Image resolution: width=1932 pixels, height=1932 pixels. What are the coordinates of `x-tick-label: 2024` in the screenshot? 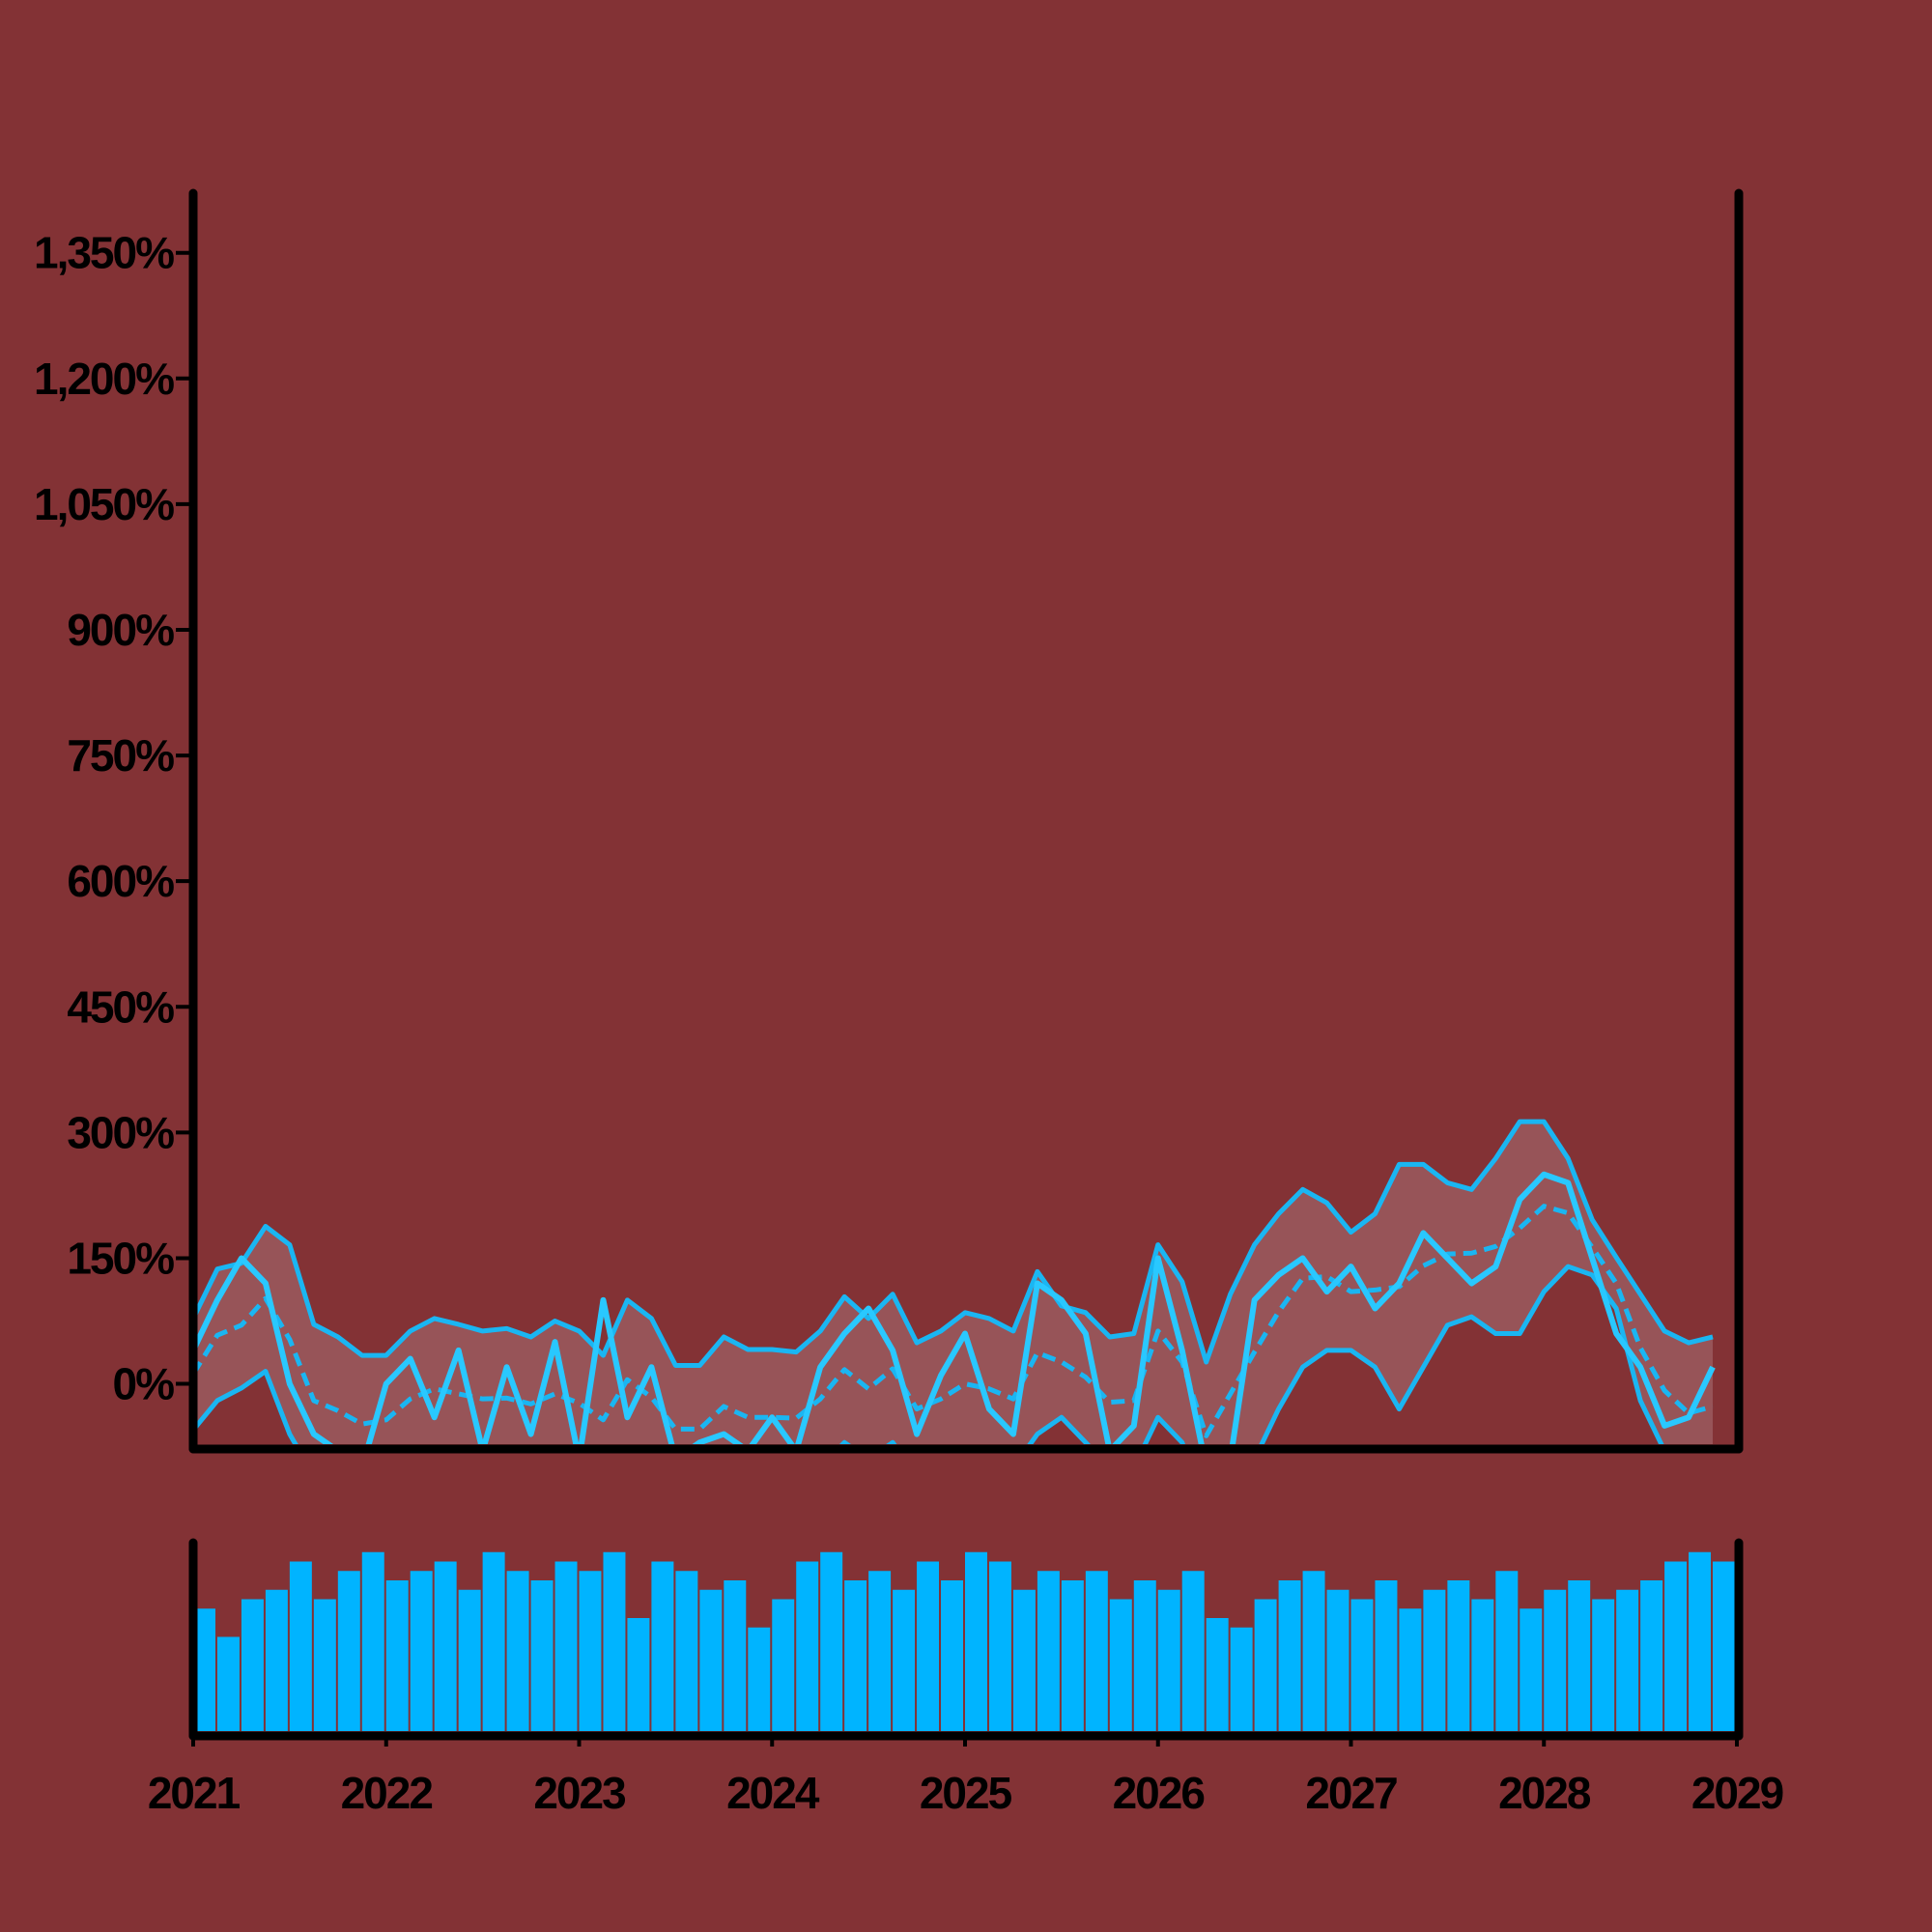 It's located at (773, 1793).